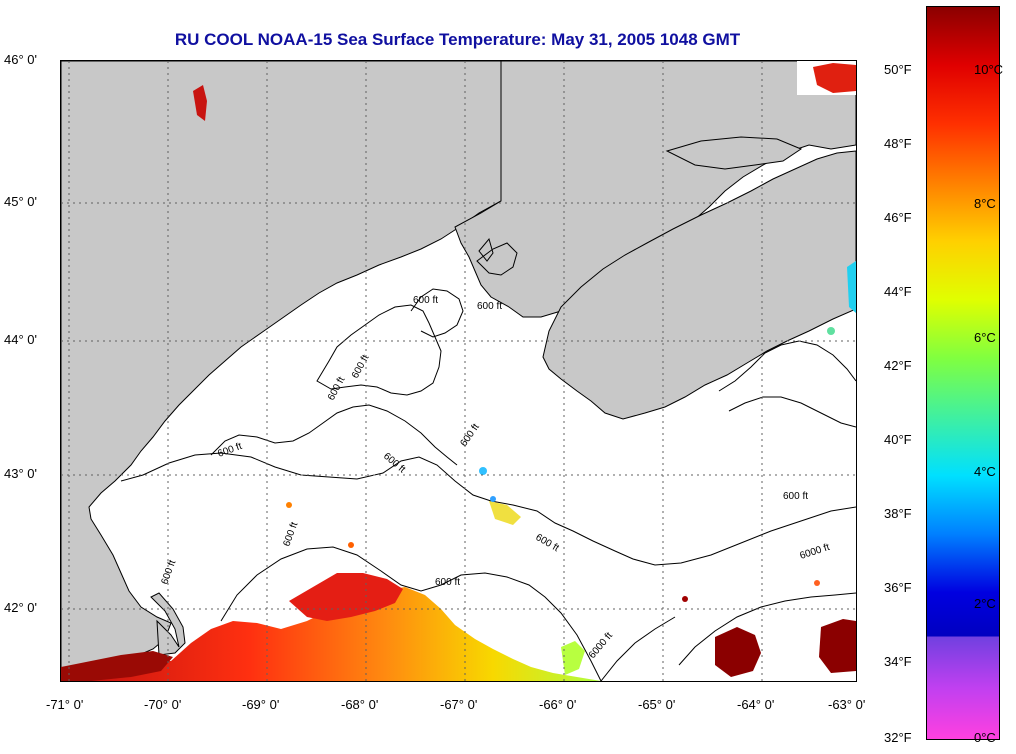 This screenshot has width=1016, height=754. What do you see at coordinates (20, 473) in the screenshot?
I see `lat-label: 43° 0'` at bounding box center [20, 473].